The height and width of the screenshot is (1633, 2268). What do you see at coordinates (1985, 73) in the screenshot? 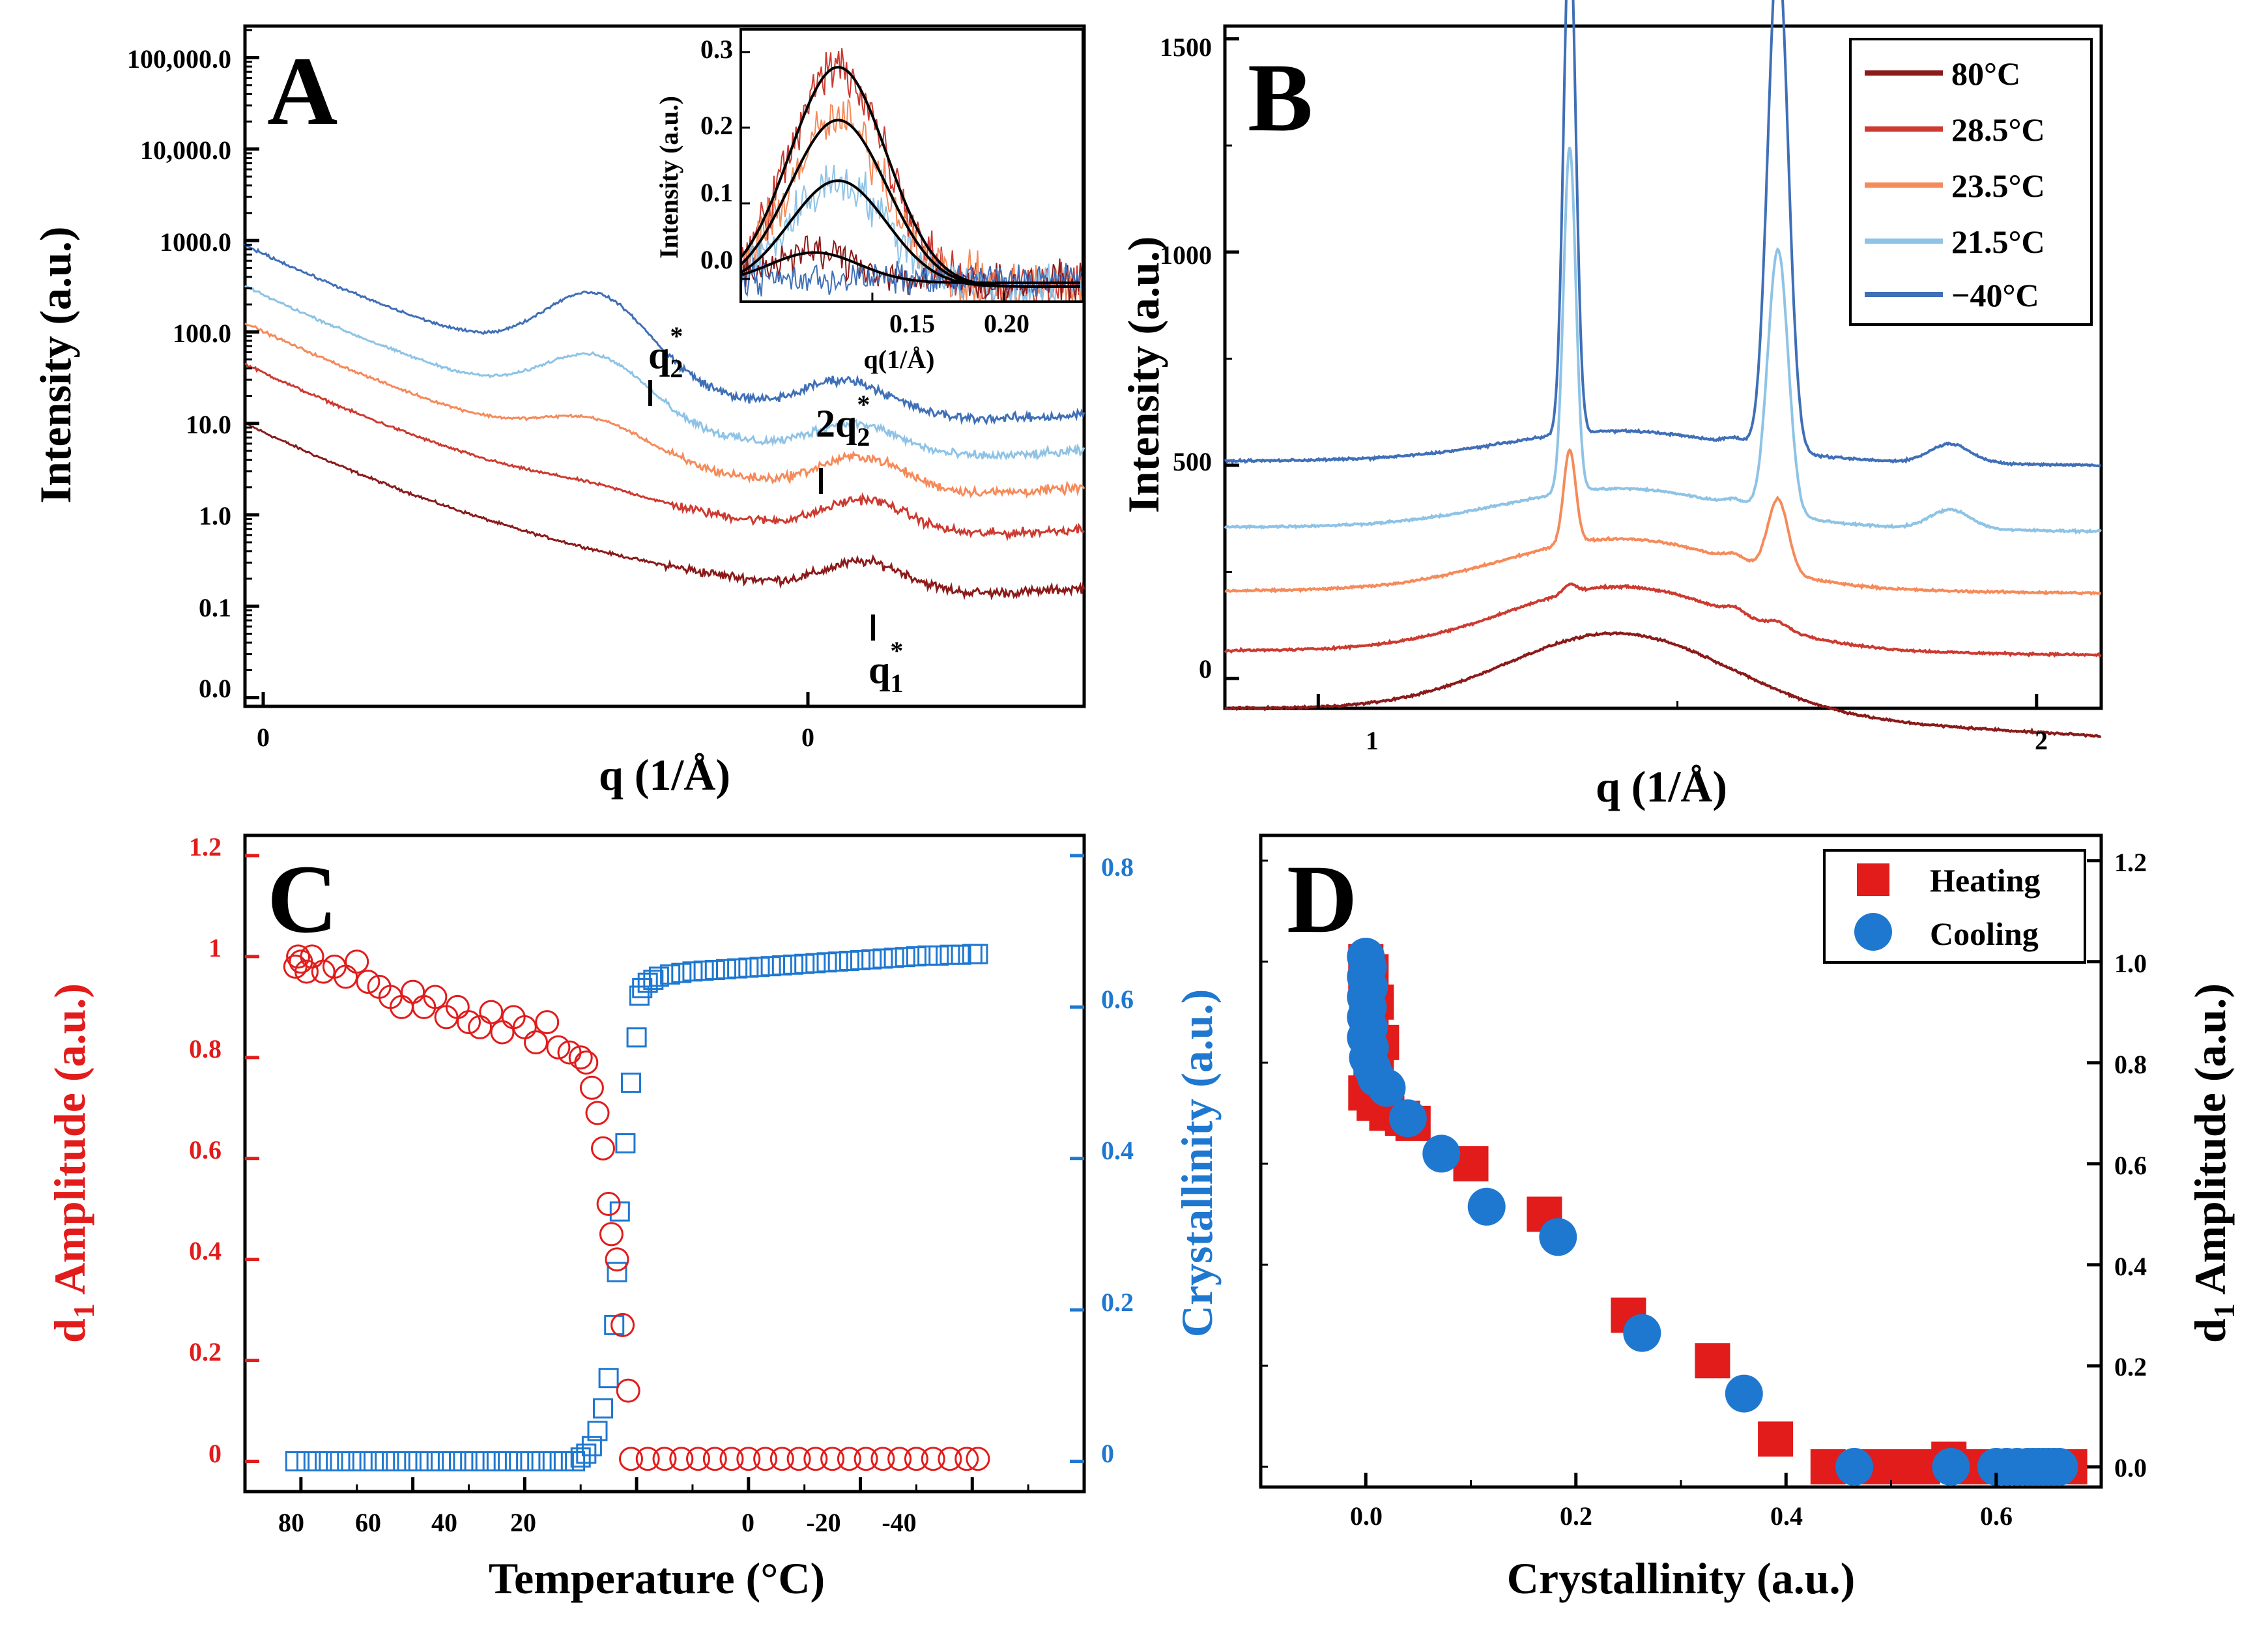
I see `legend-label-80: 80°C` at bounding box center [1985, 73].